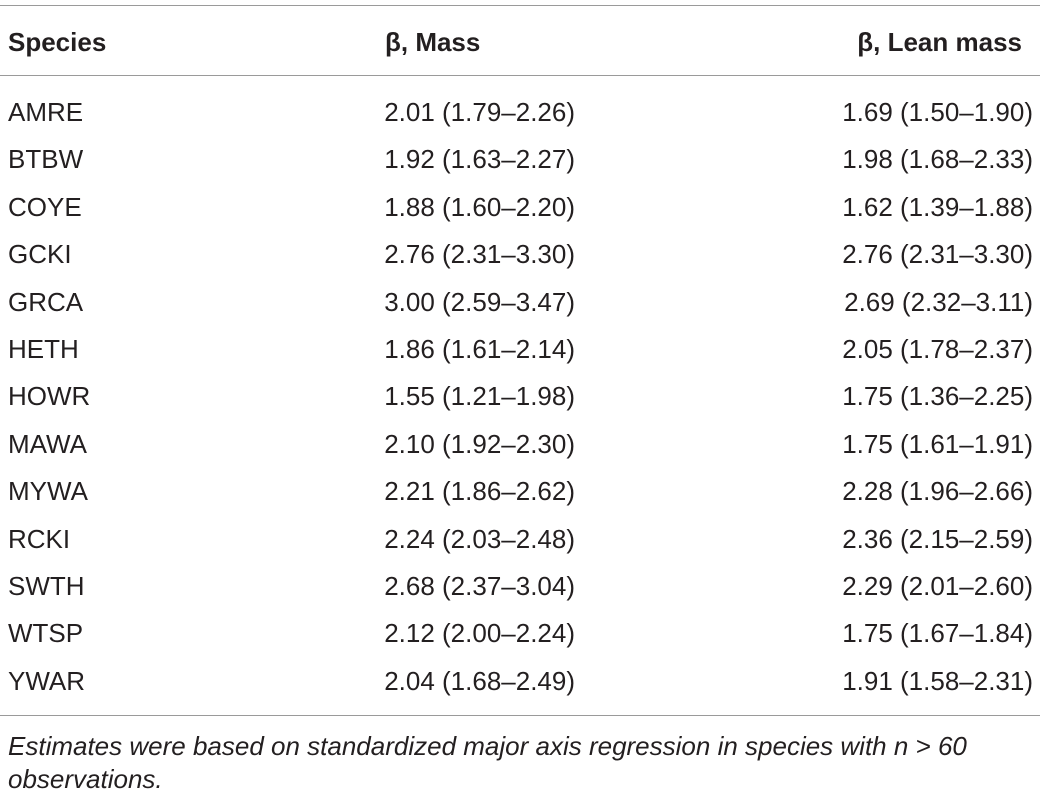  What do you see at coordinates (479, 349) in the screenshot?
I see `value-cell: 1.86 (1.61–2.14)` at bounding box center [479, 349].